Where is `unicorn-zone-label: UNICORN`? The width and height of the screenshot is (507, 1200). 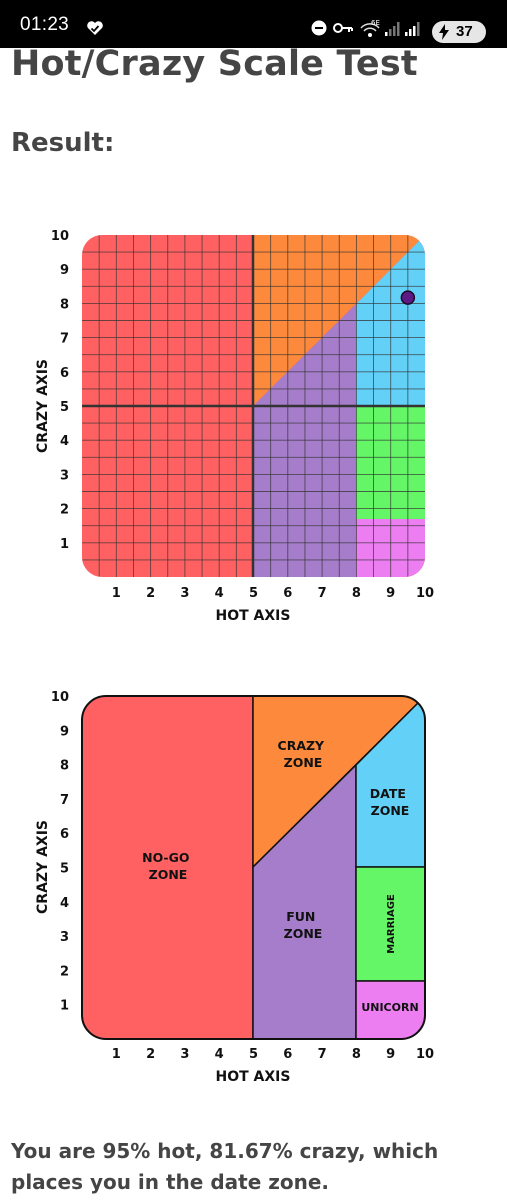
unicorn-zone-label: UNICORN is located at coordinates (389, 1007).